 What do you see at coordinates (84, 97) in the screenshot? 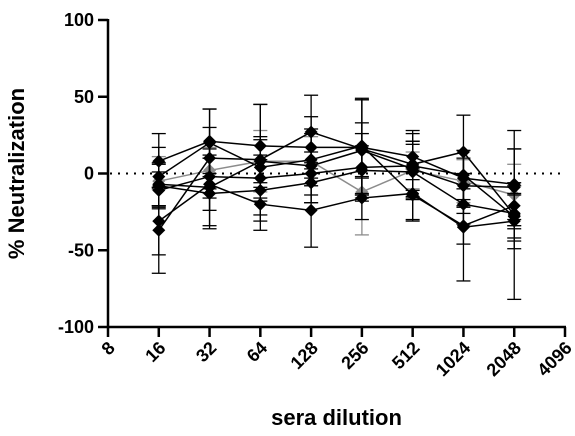
I see `y-tick-label: 50` at bounding box center [84, 97].